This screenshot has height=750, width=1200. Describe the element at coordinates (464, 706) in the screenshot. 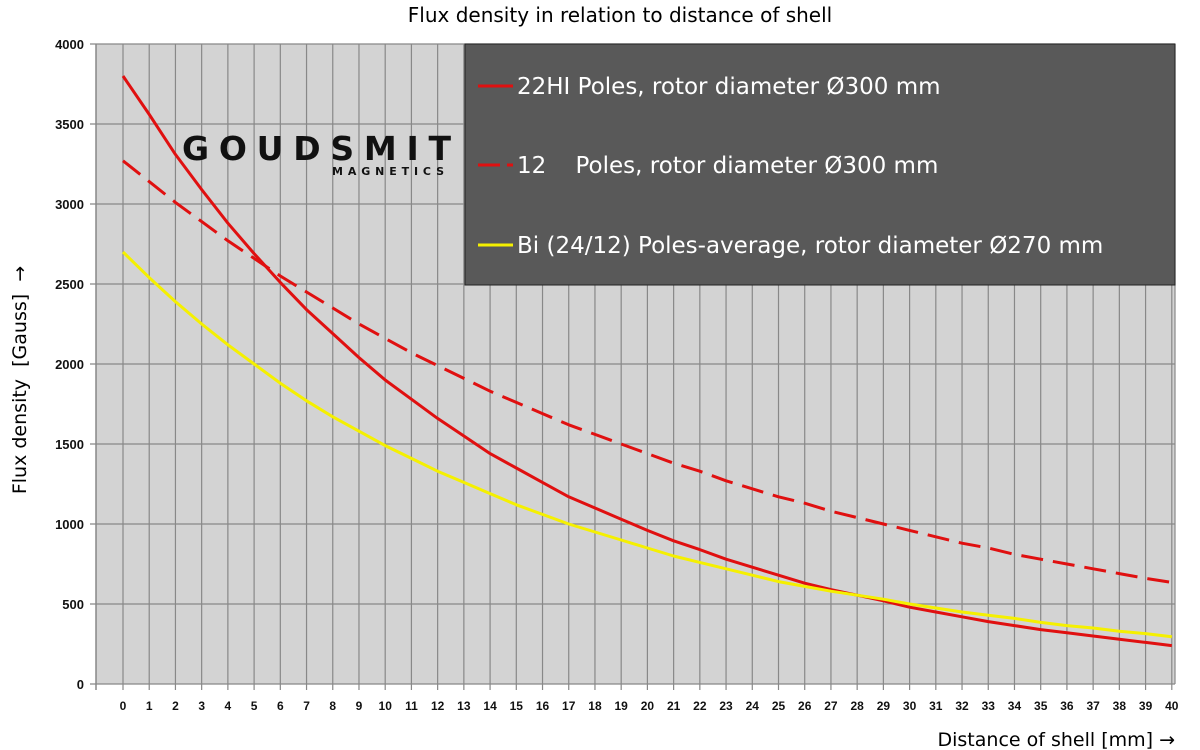

I see `x-tick-label: 13` at that location.